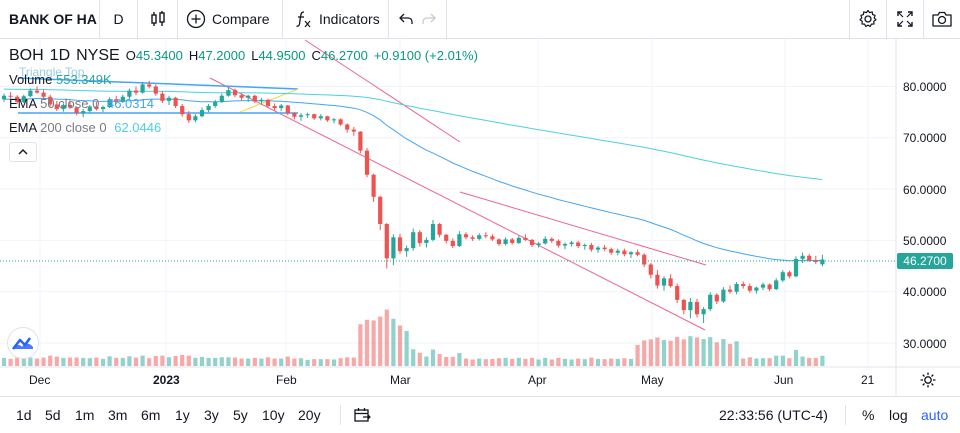 The height and width of the screenshot is (433, 960). What do you see at coordinates (85, 415) in the screenshot?
I see `range-button-1m: 1m` at bounding box center [85, 415].